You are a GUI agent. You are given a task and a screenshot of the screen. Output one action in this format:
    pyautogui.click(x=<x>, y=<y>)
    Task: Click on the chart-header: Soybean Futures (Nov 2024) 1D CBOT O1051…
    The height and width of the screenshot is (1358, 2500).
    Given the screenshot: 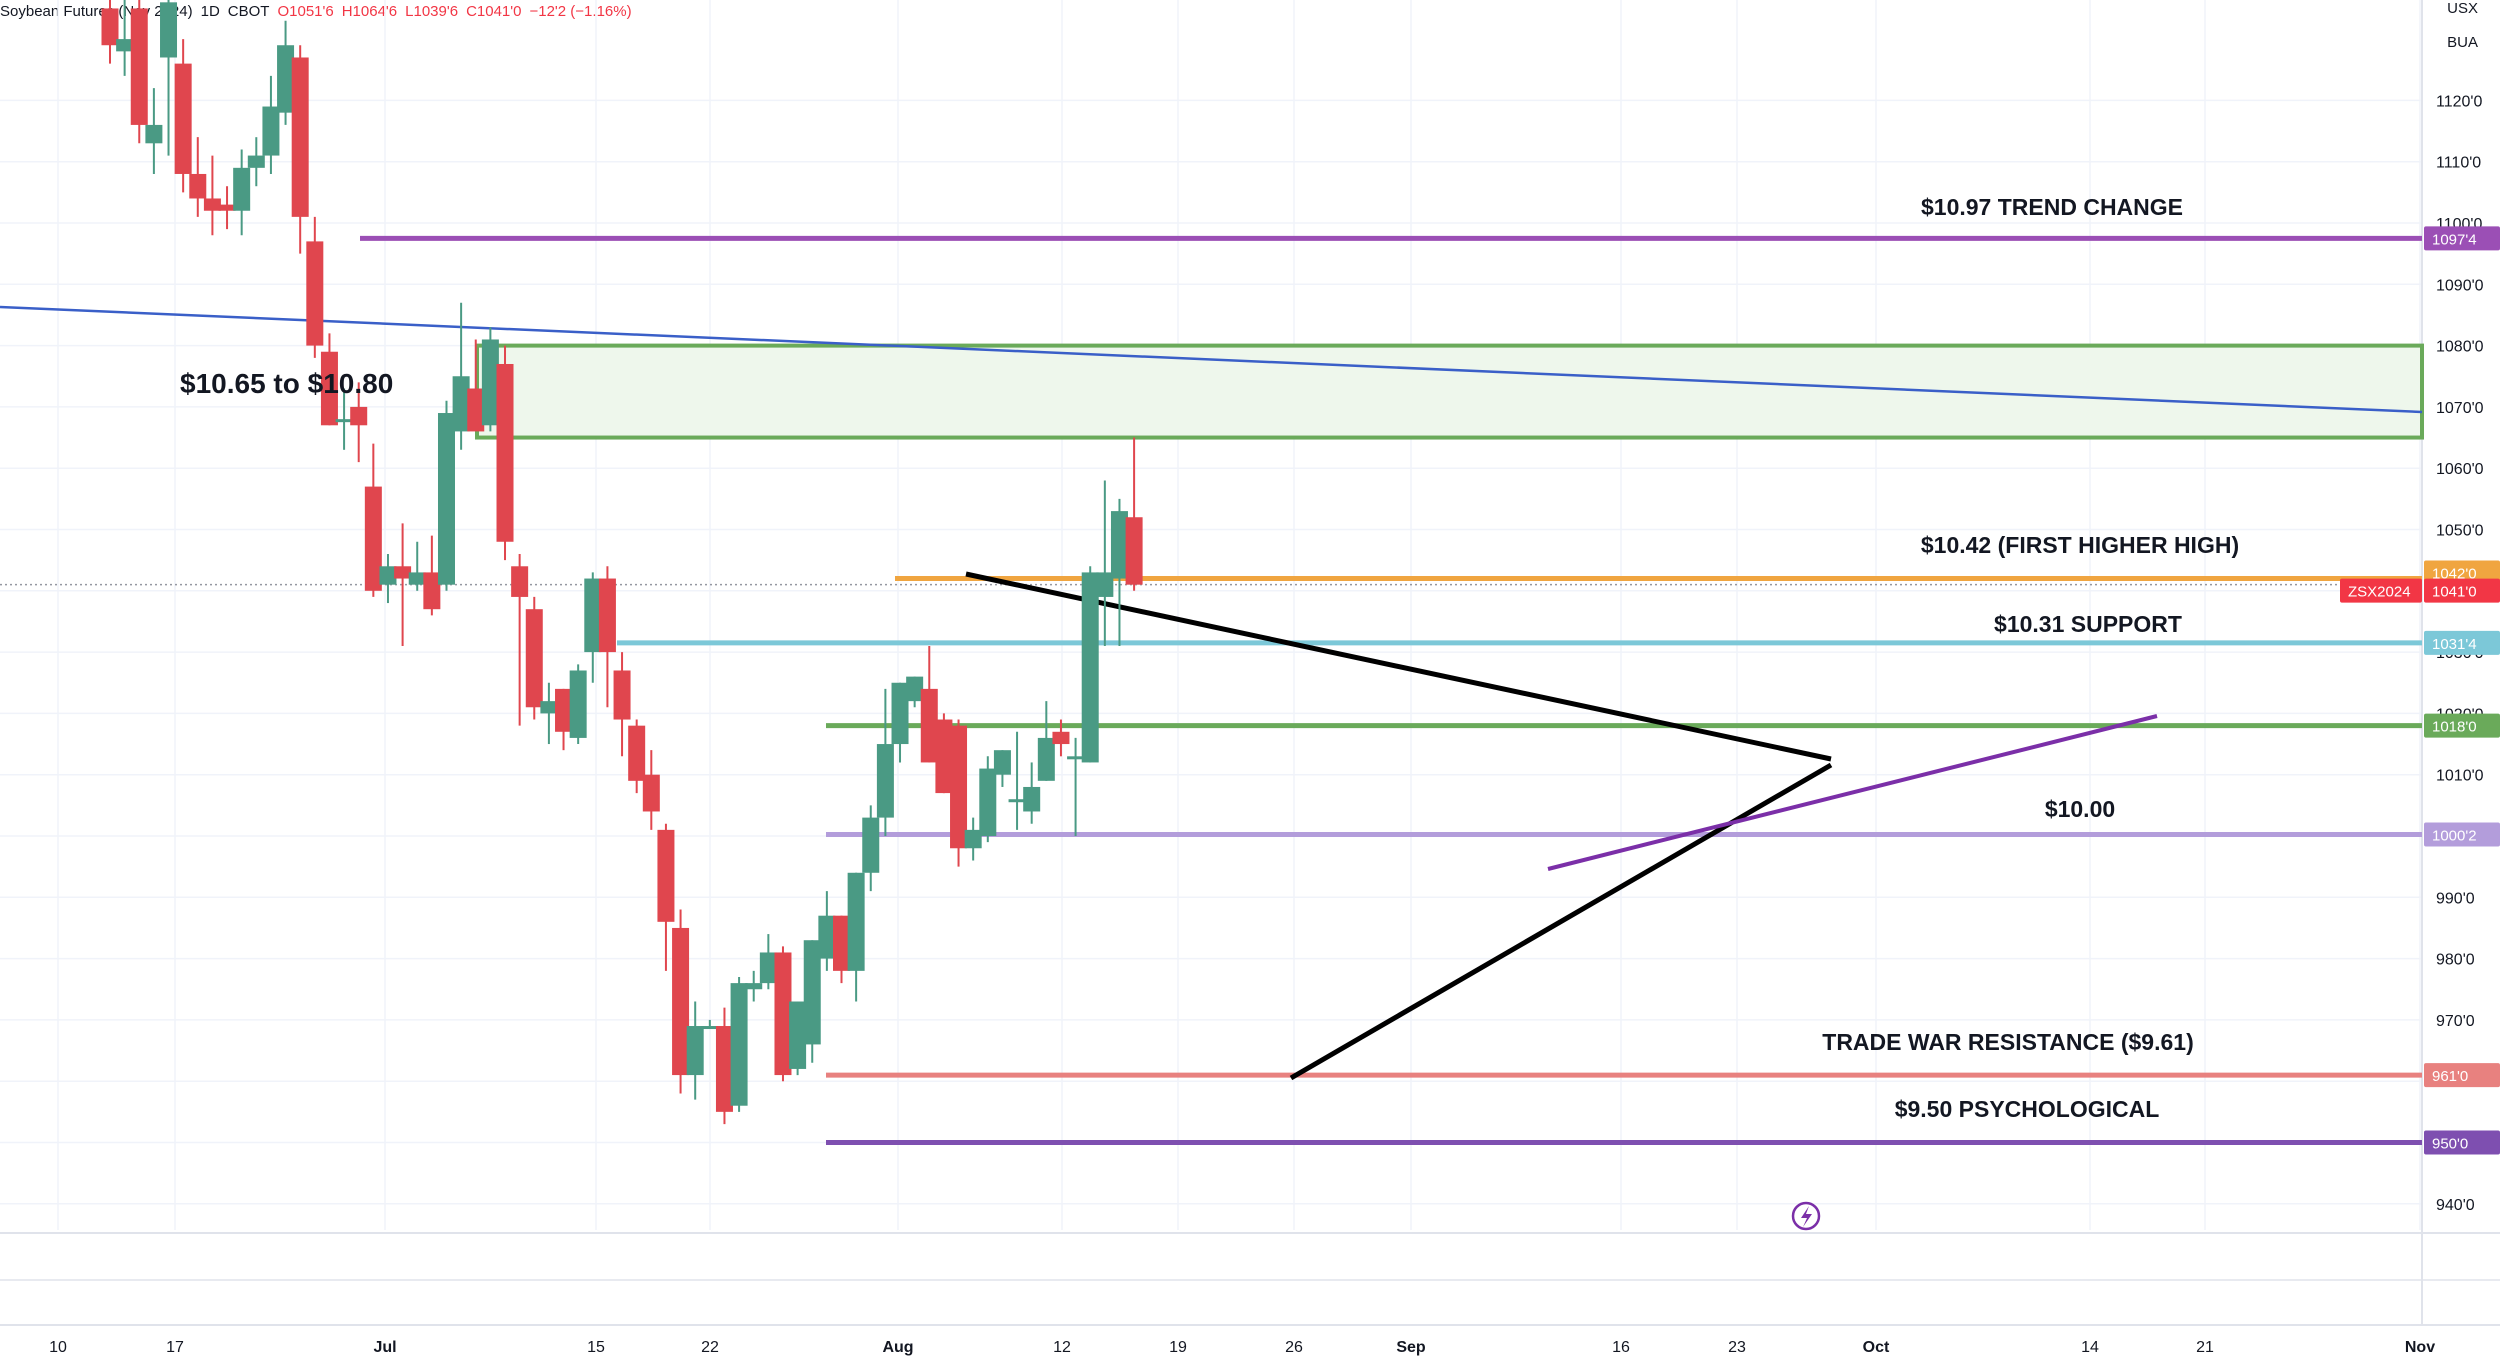 What is the action you would take?
    pyautogui.click(x=320, y=11)
    